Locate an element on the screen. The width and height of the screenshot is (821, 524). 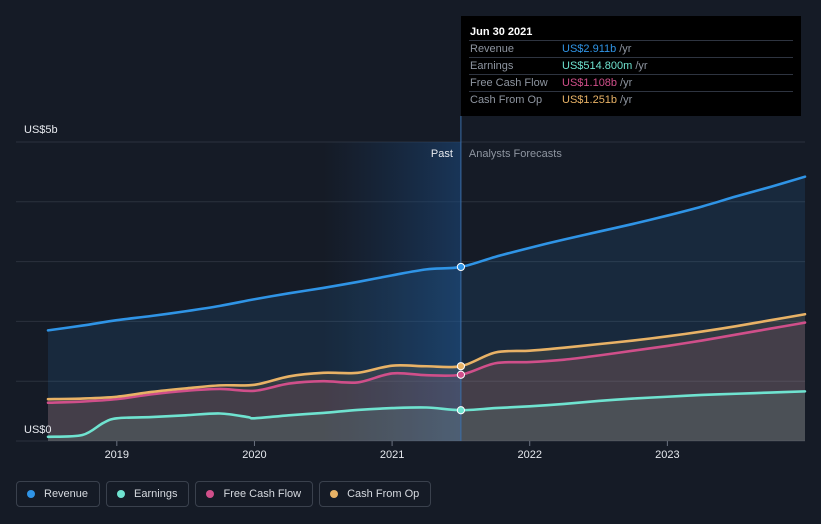
marker-revenue is located at coordinates (461, 267).